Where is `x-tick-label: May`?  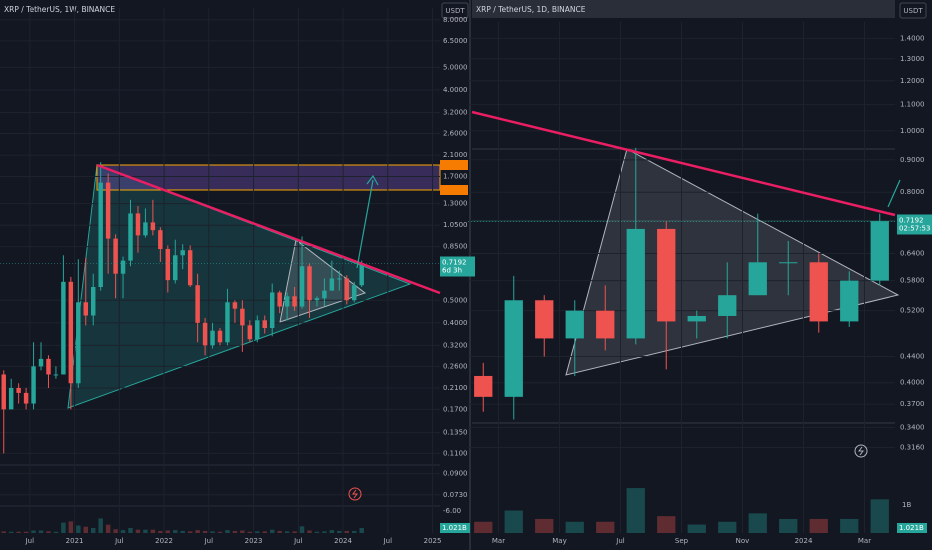
x-tick-label: May is located at coordinates (559, 541).